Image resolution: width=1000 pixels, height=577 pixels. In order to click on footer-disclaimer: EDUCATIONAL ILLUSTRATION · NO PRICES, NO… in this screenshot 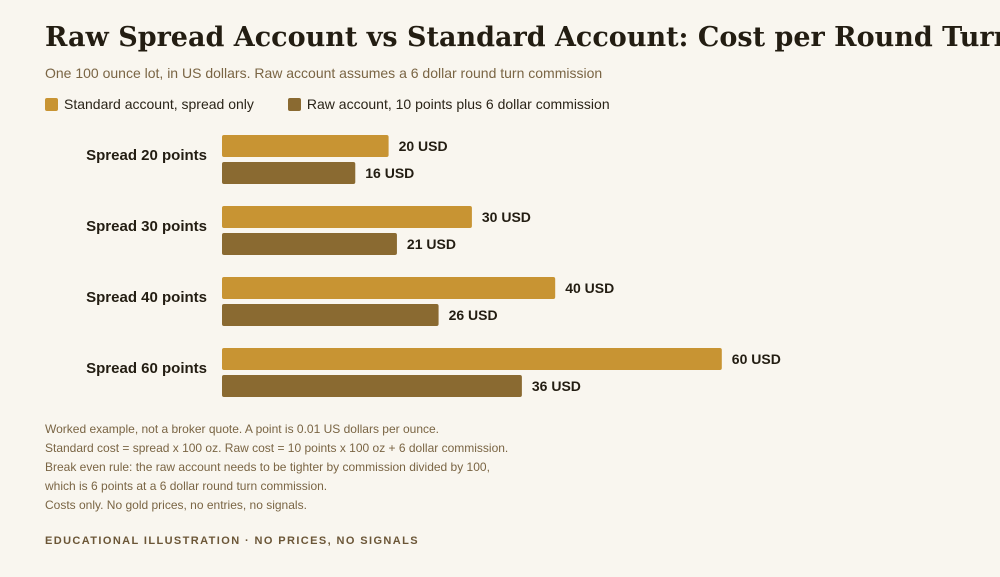, I will do `click(232, 541)`.